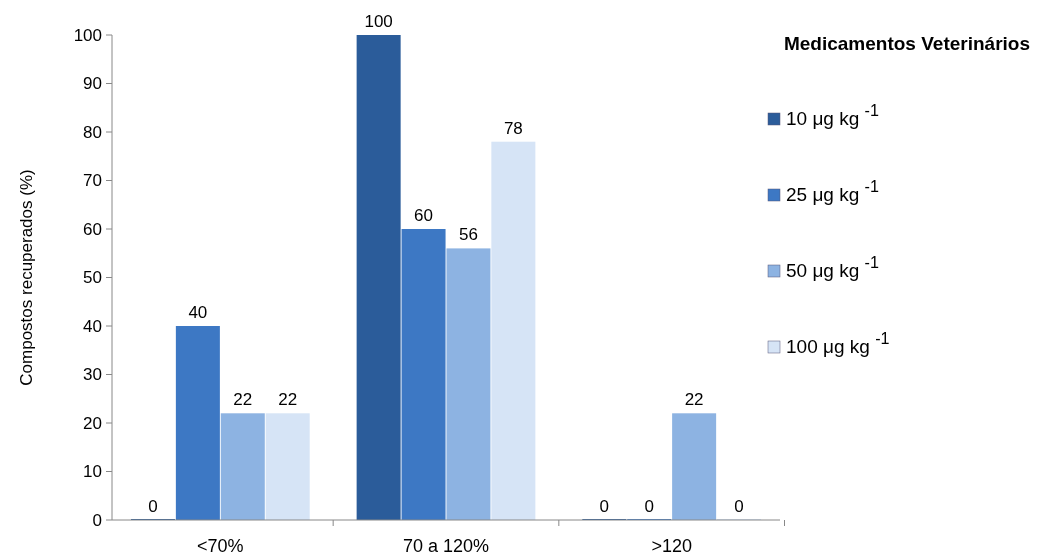 This screenshot has width=1039, height=560. What do you see at coordinates (832, 115) in the screenshot?
I see `legend-label: 10 μg kg $^{-1}$` at bounding box center [832, 115].